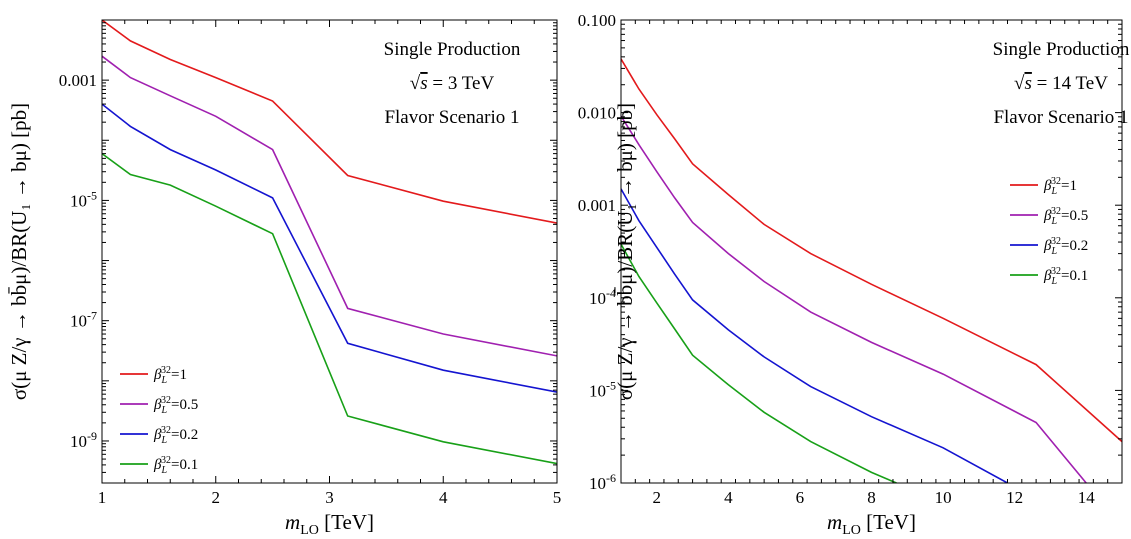 The image size is (1131, 539). Describe the element at coordinates (800, 497) in the screenshot. I see `x-tick-label: 6` at that location.